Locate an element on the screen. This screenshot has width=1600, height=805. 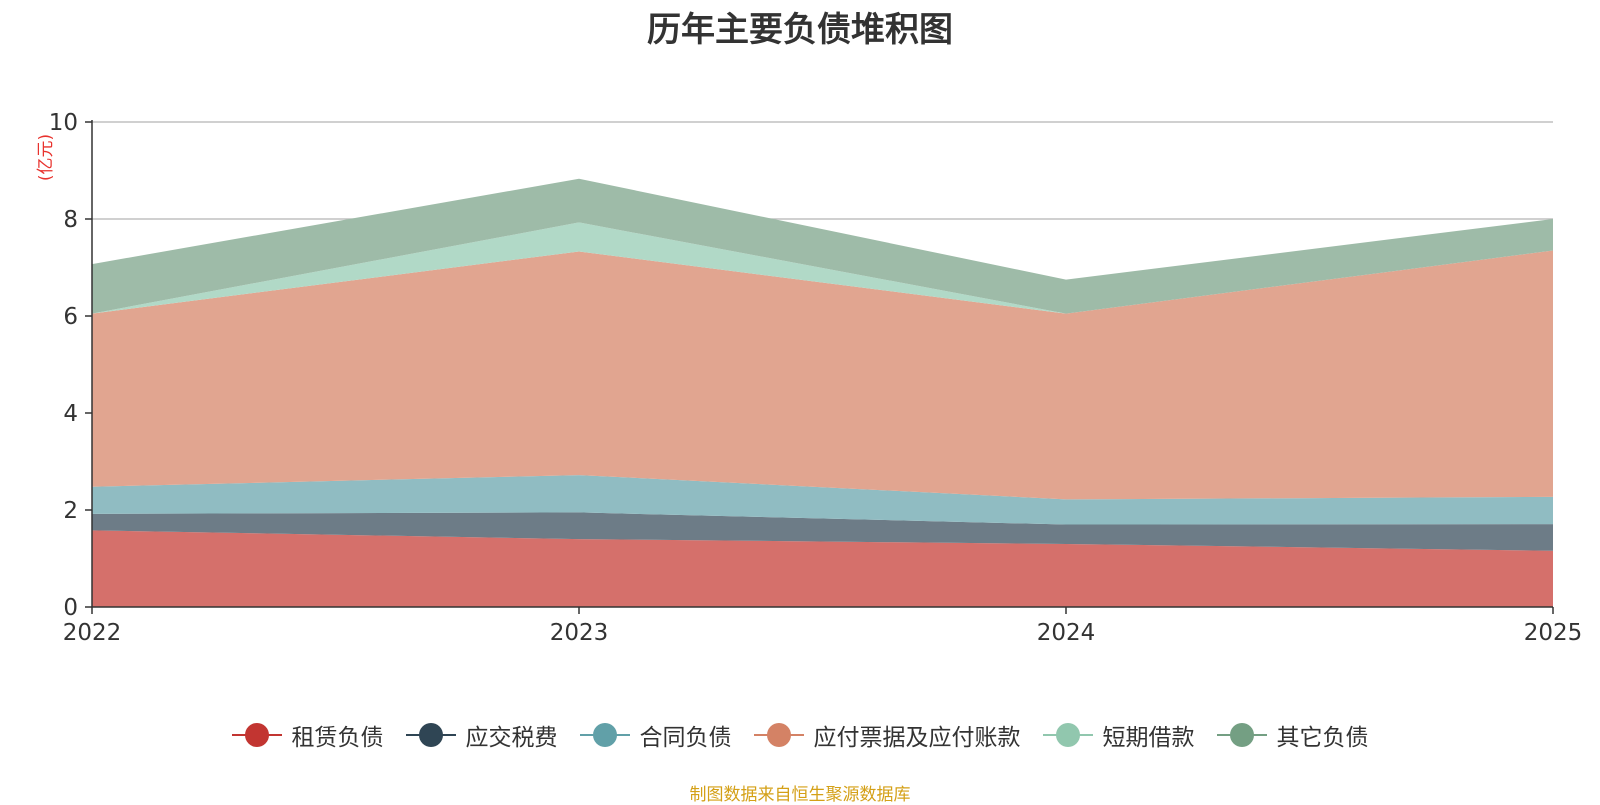
source-note: 制图数据来自恒生聚源数据库 is located at coordinates (800, 795).